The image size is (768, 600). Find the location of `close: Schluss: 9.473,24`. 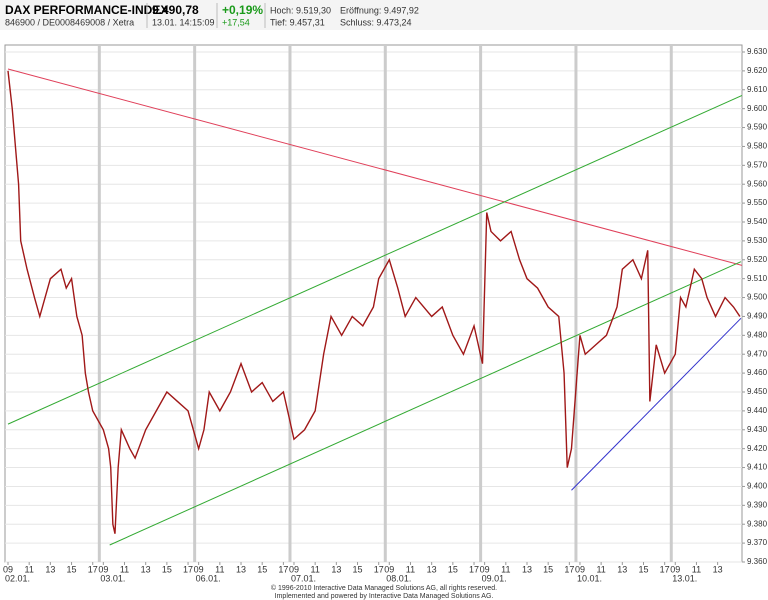

close: Schluss: 9.473,24 is located at coordinates (376, 22).